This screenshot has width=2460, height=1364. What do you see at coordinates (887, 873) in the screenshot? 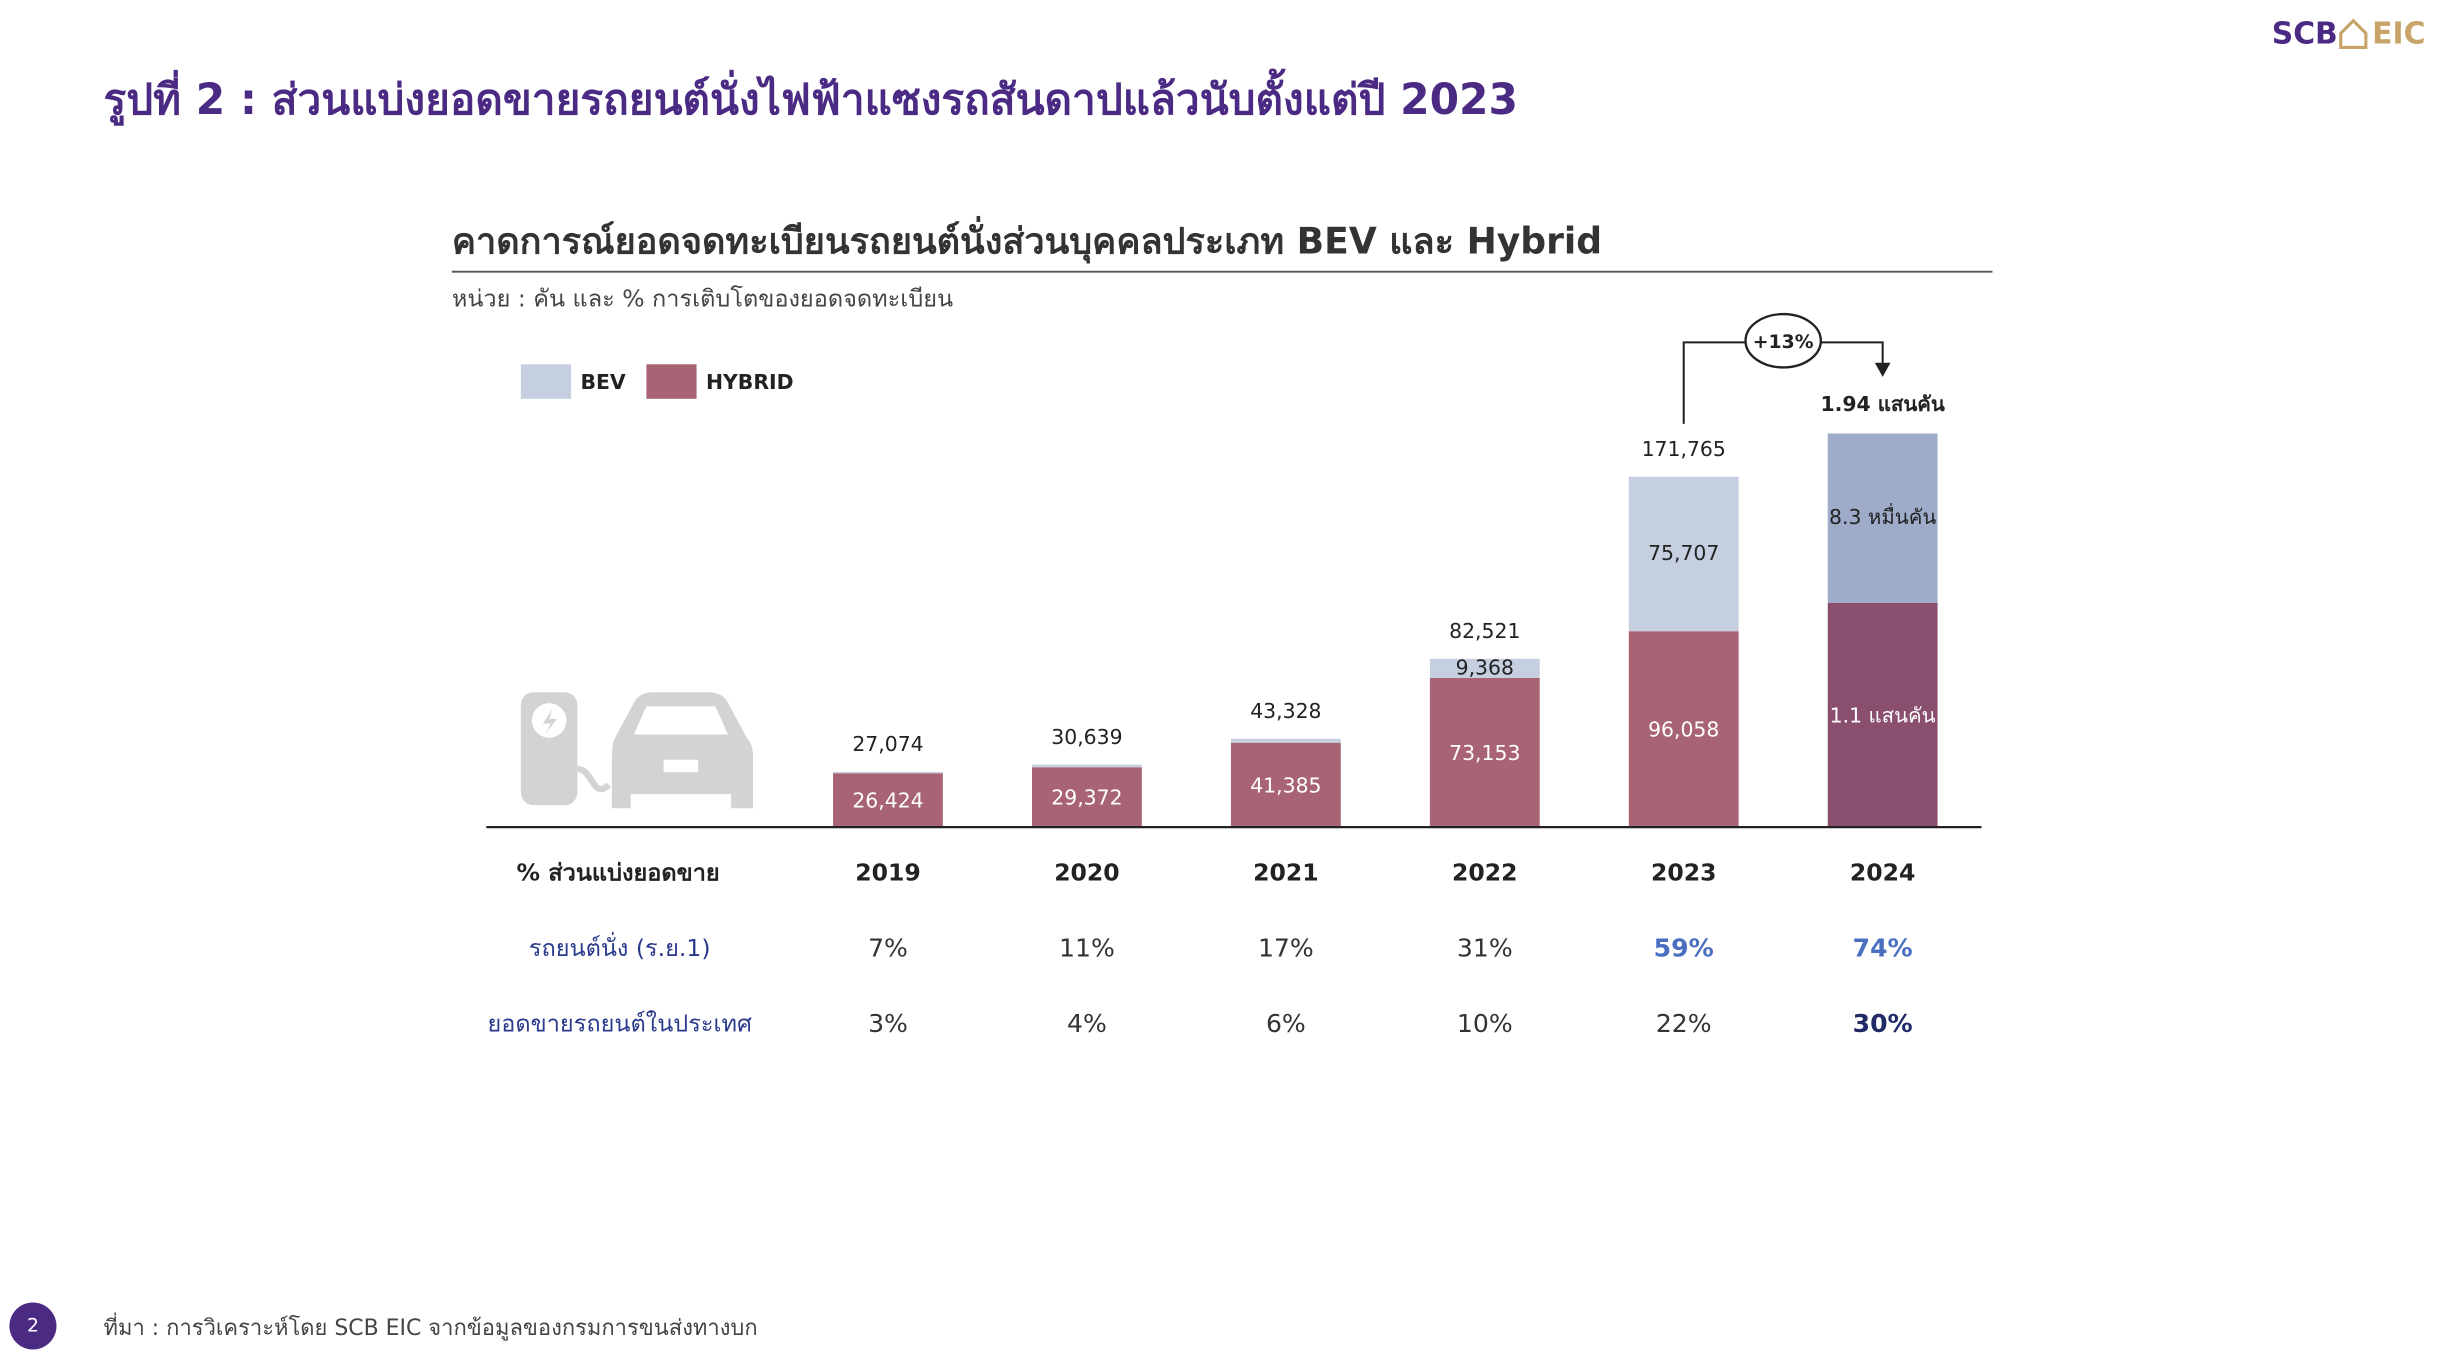
I see `x-tick-label: 2019` at bounding box center [887, 873].